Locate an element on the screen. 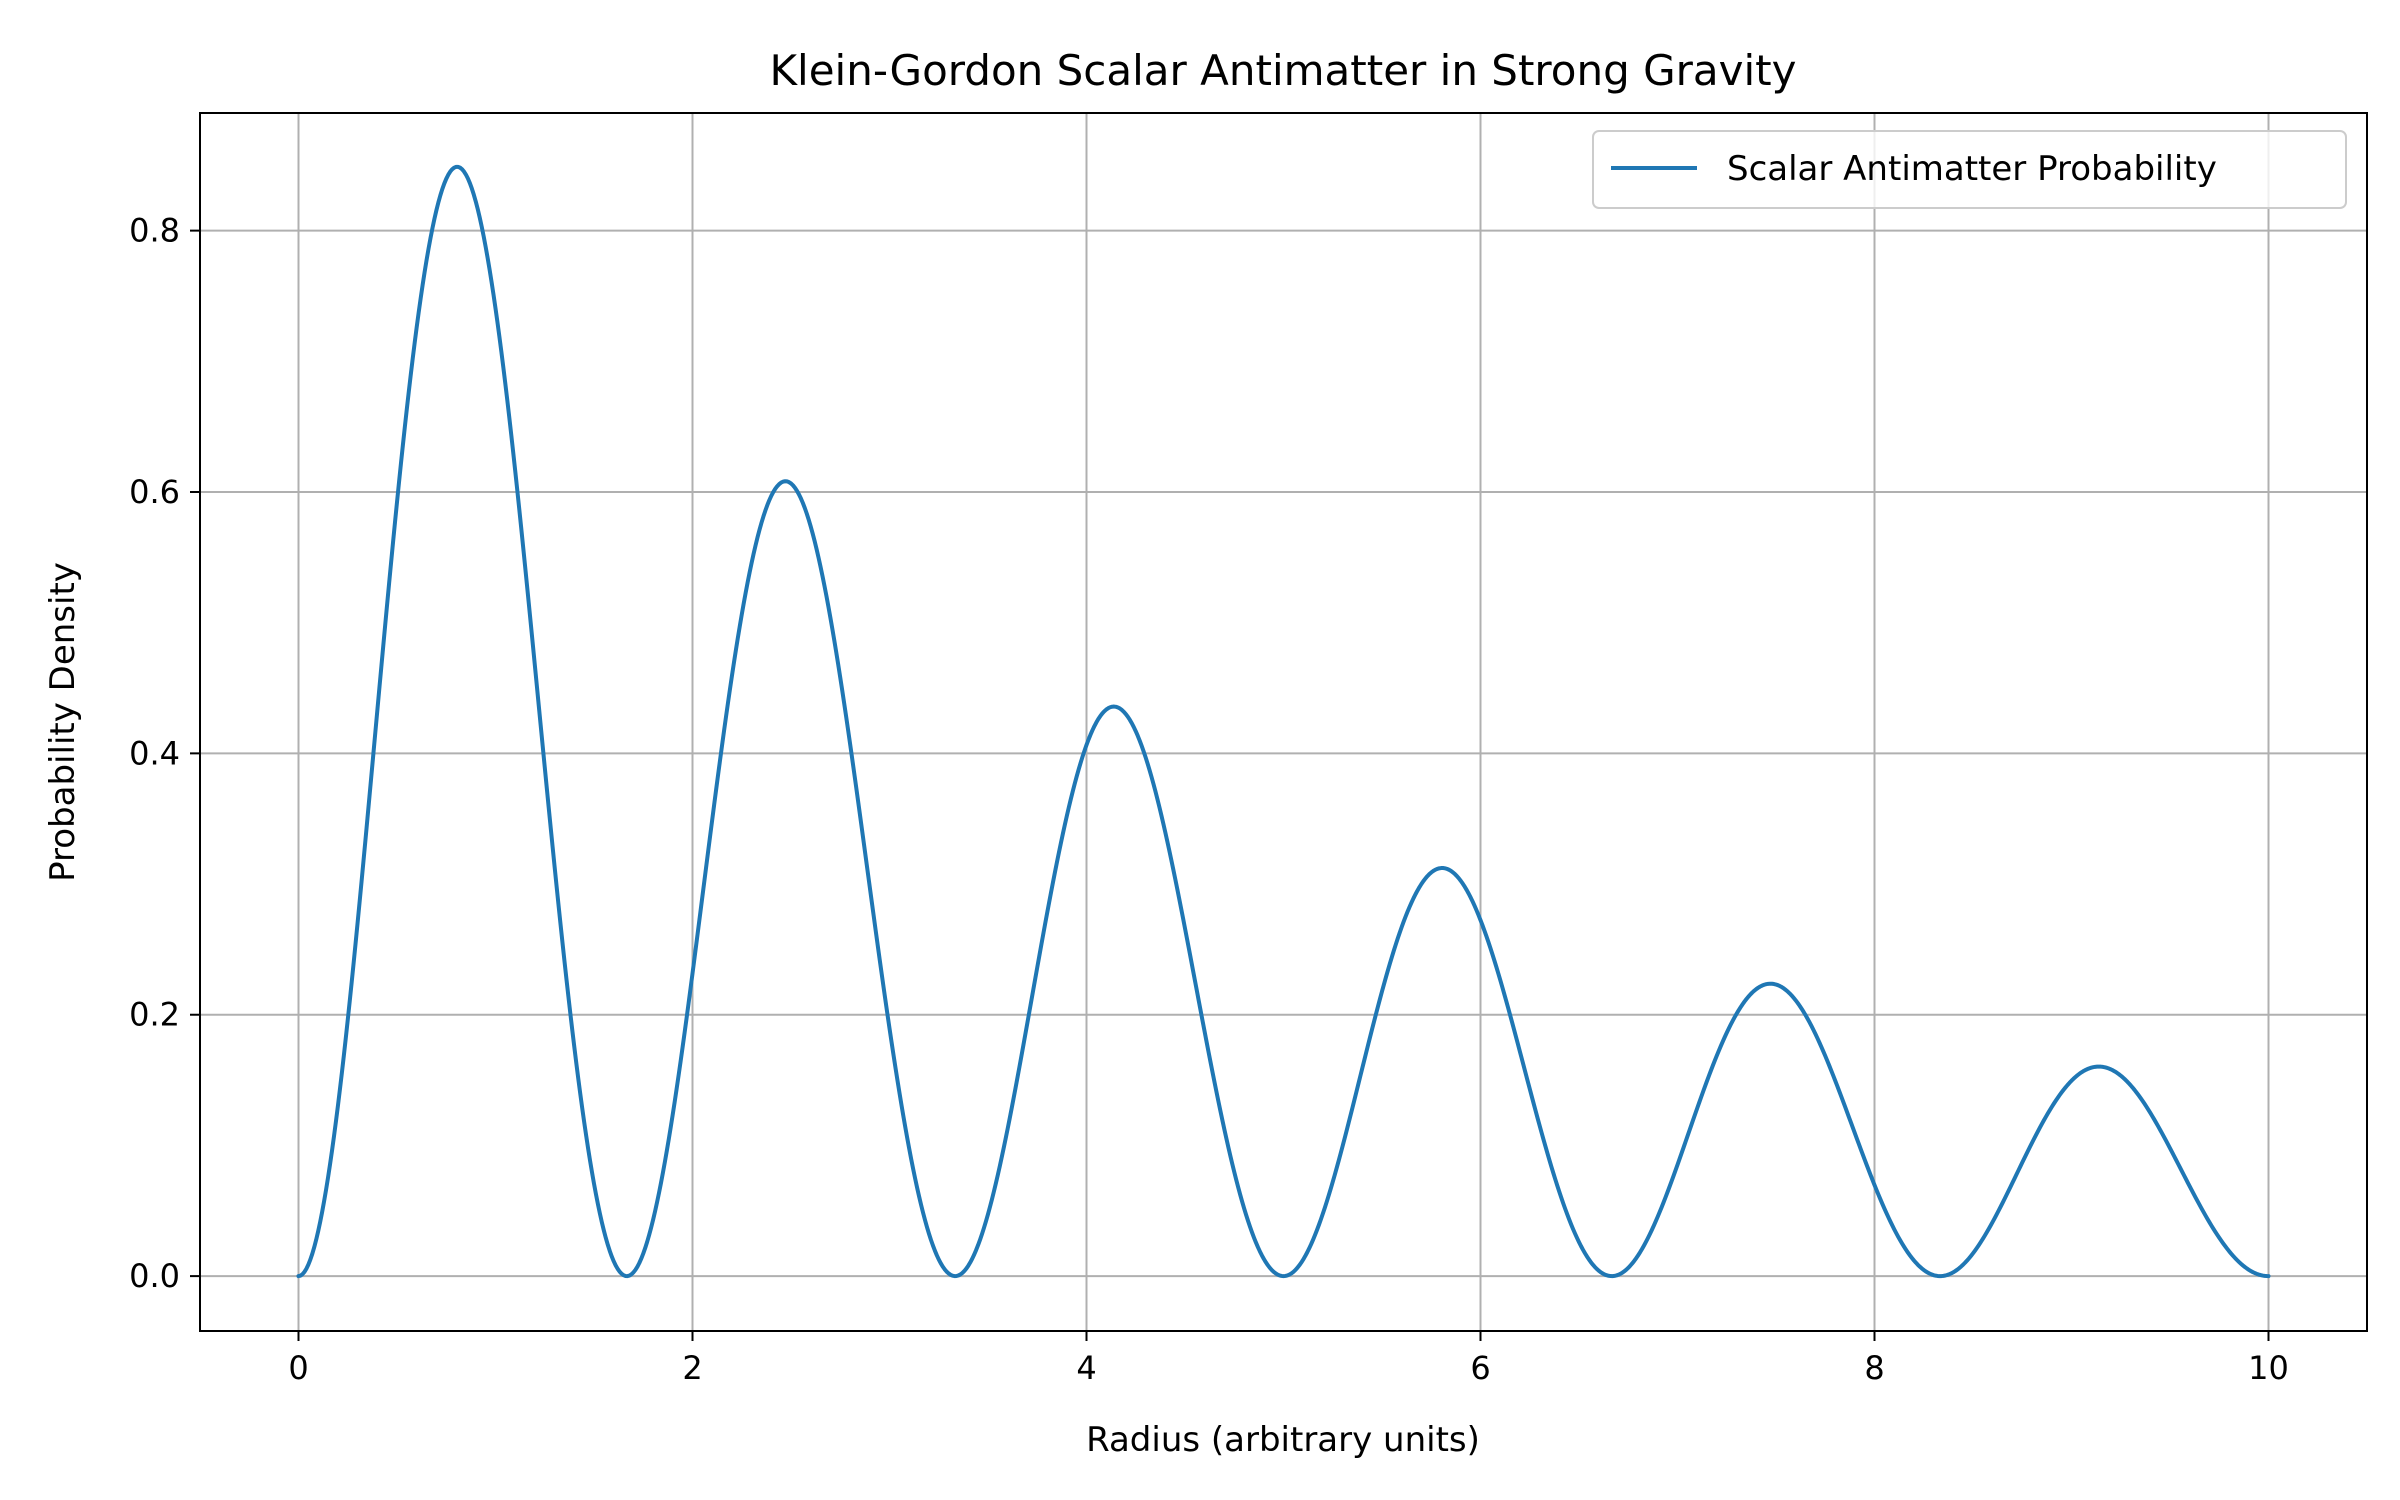 This screenshot has height=1500, width=2400. y-axis-title: Probability Density is located at coordinates (63, 722).